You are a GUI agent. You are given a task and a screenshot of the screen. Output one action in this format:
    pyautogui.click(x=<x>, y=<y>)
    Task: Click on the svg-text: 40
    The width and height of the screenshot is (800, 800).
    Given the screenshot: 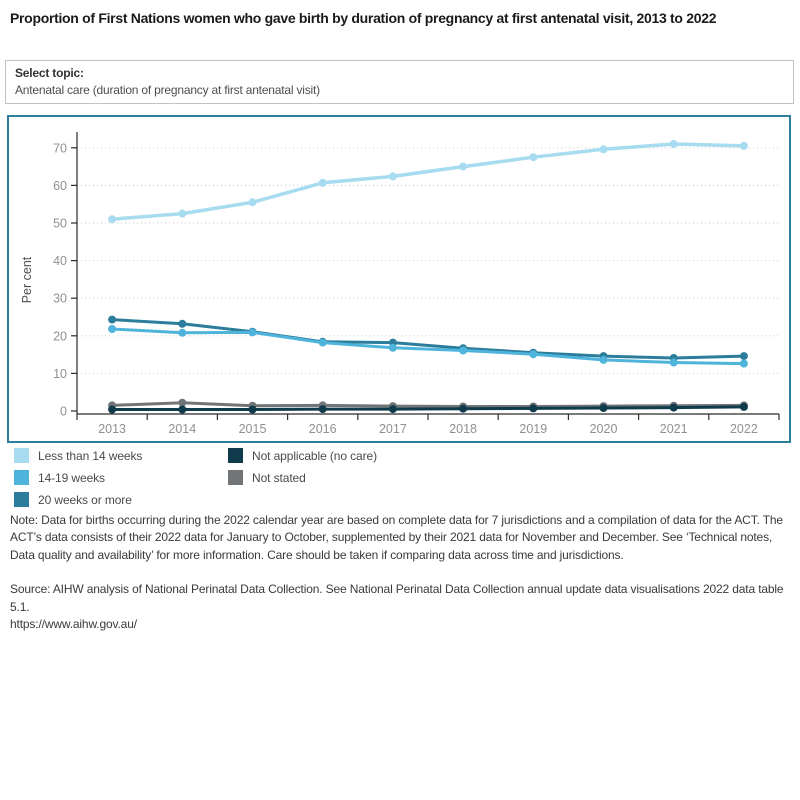 What is the action you would take?
    pyautogui.click(x=60, y=261)
    